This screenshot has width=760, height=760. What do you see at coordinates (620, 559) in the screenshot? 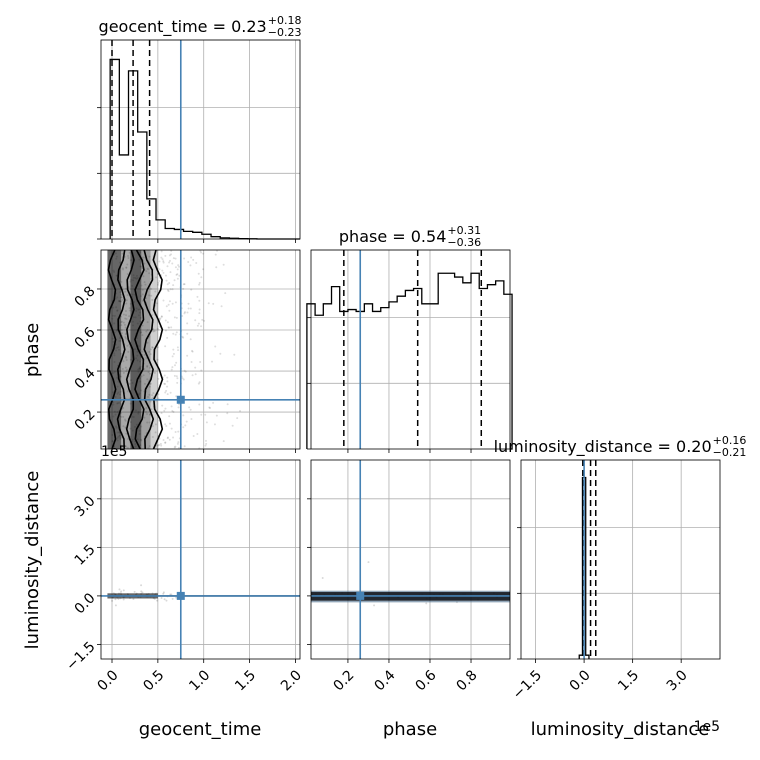
I see `hist-luminosity-distance-grid` at bounding box center [620, 559].